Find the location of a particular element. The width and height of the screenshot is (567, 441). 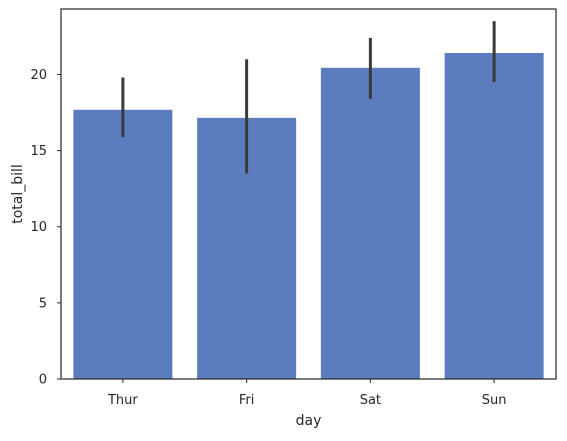

x-axis: Thur Fri Sat Sun is located at coordinates (307, 393).